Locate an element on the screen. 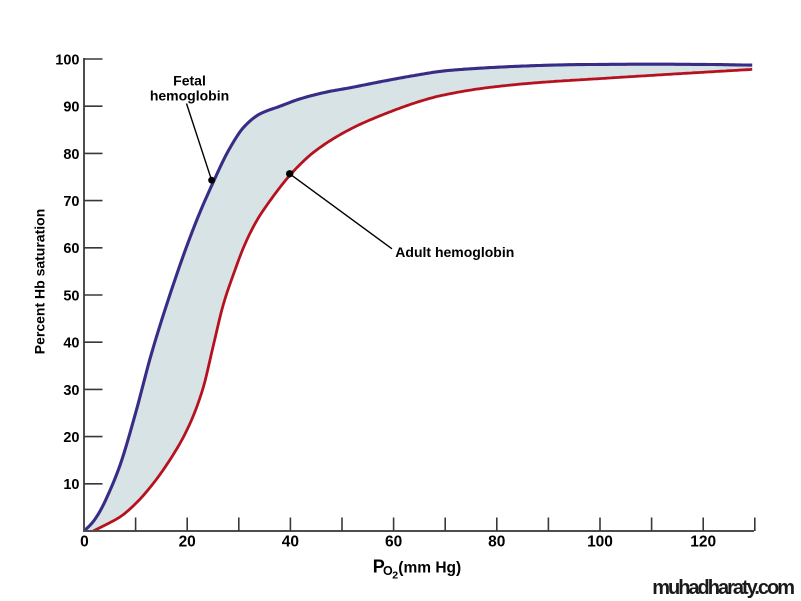  svg-text: Percent Hb saturation is located at coordinates (40, 281).